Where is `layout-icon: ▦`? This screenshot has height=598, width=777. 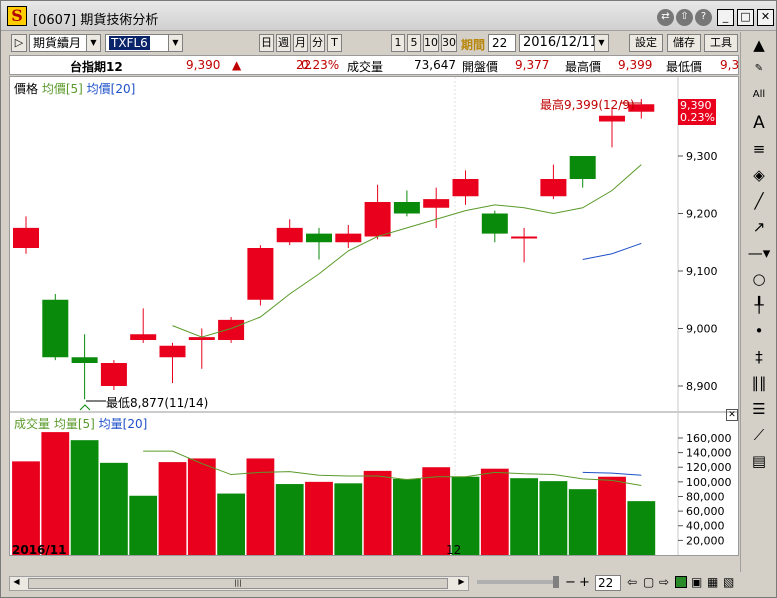
layout-icon: ▦ is located at coordinates (713, 582).